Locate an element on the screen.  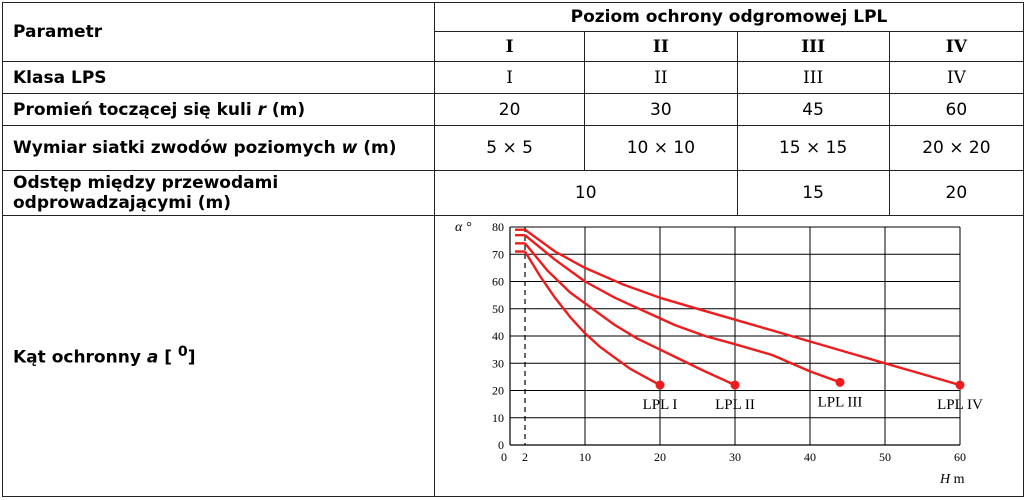
row-lps-class: Klasa LPS I II III IV is located at coordinates (513, 77).